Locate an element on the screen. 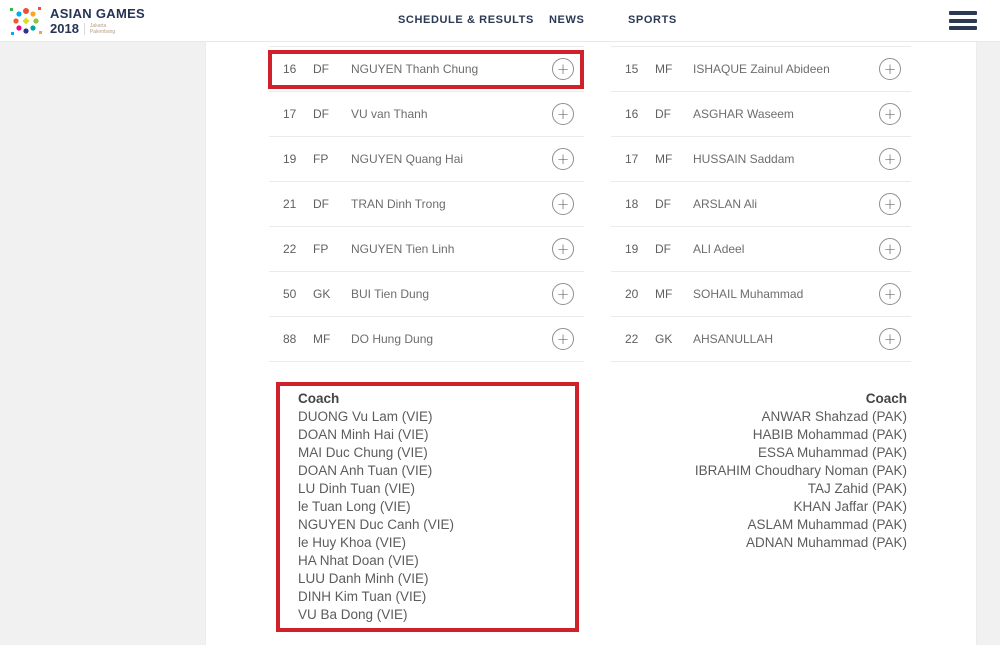  player-number: 50 is located at coordinates (290, 294).